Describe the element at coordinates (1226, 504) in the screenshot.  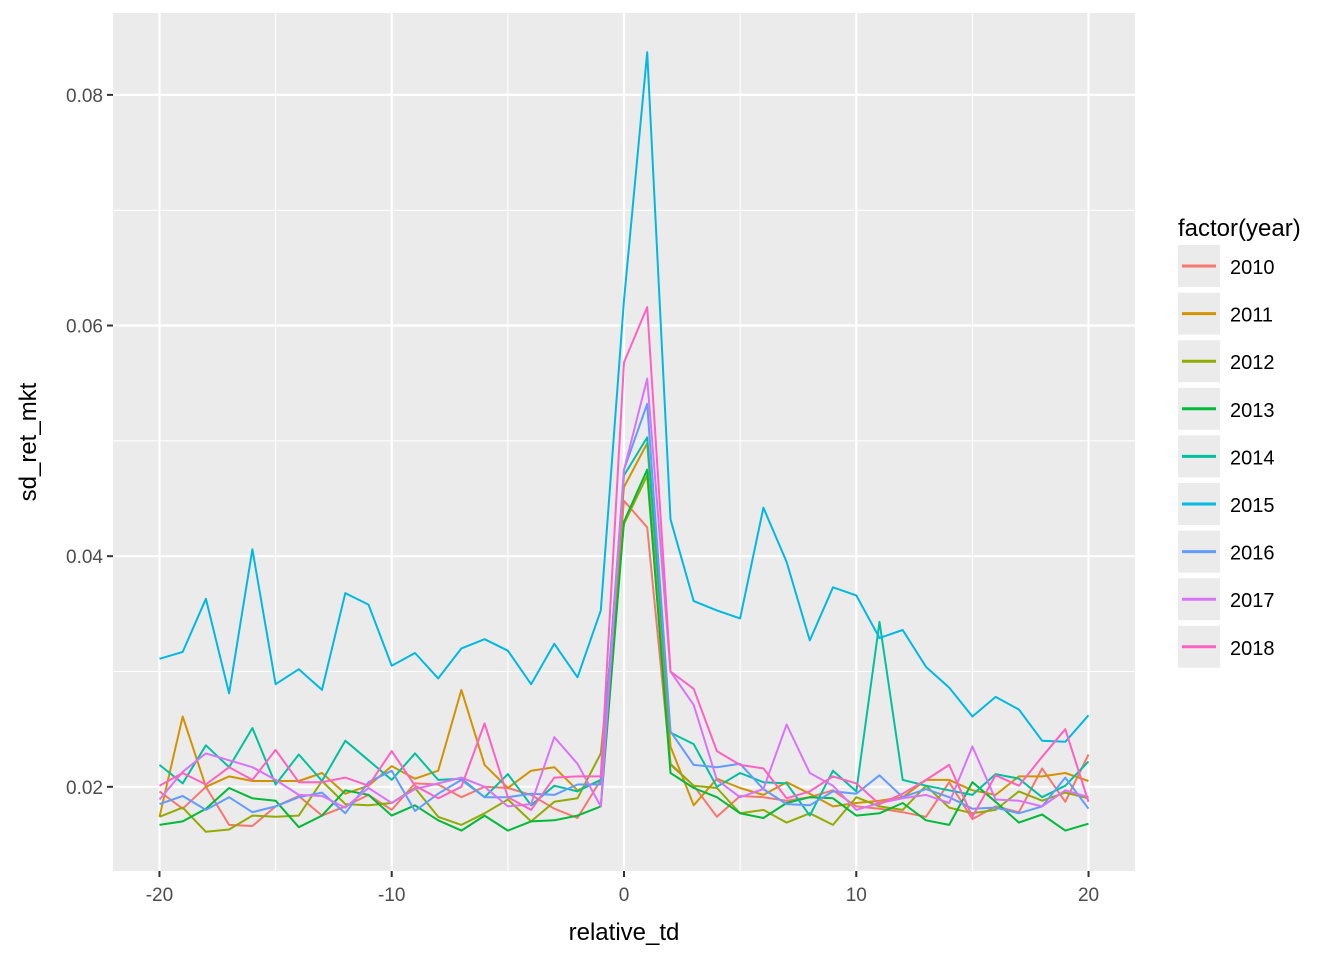
I see `legend-item-2015: 2015` at that location.